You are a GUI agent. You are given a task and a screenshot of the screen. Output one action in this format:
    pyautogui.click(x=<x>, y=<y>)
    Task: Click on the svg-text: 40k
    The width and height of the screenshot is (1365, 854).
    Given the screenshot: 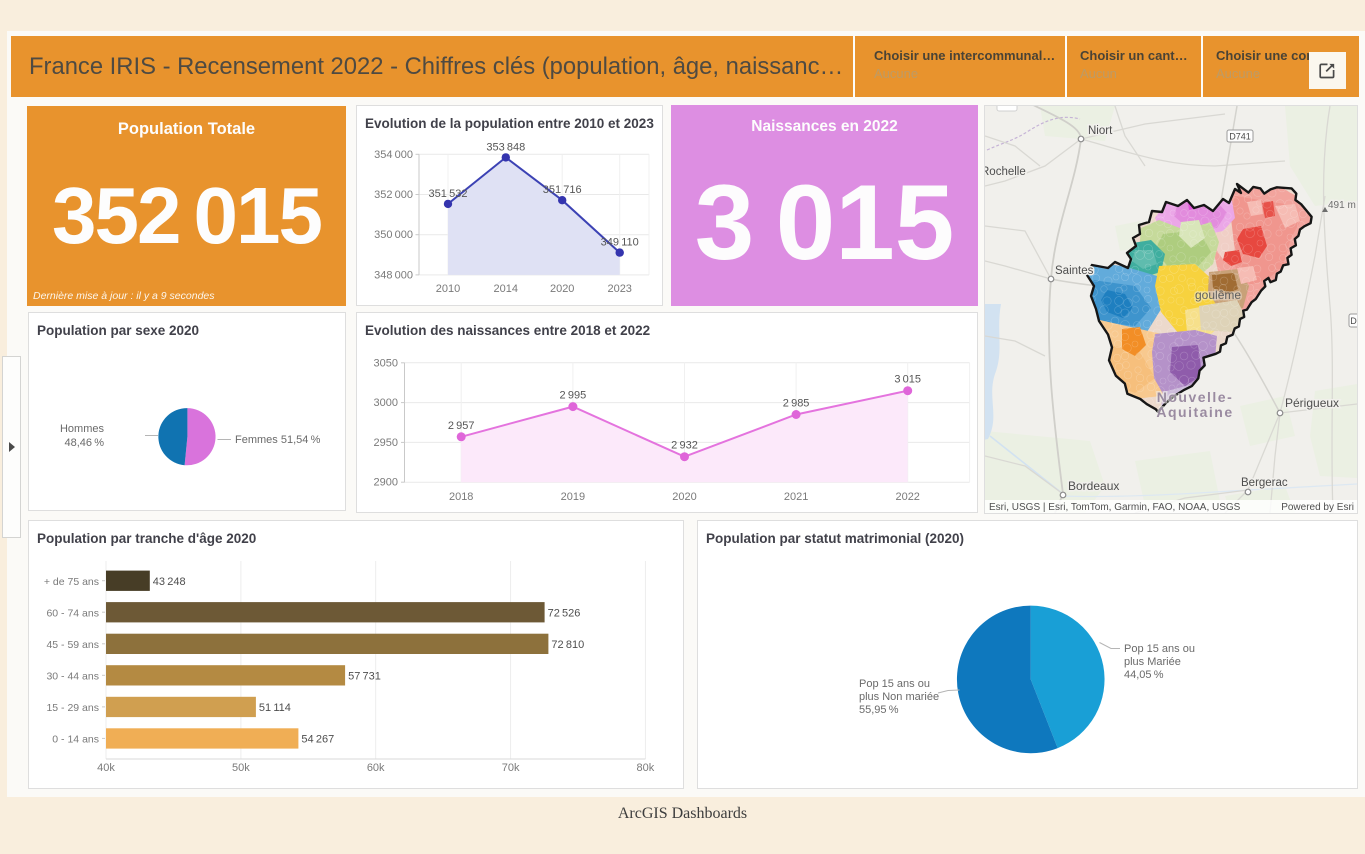 What is the action you would take?
    pyautogui.click(x=106, y=768)
    